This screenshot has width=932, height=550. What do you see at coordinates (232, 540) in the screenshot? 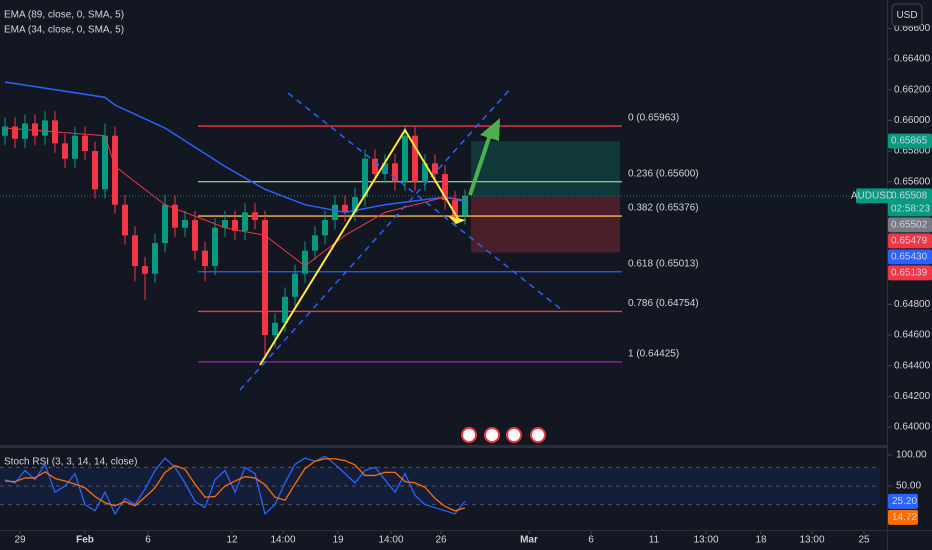
I see `x-tick-label: 12` at bounding box center [232, 540].